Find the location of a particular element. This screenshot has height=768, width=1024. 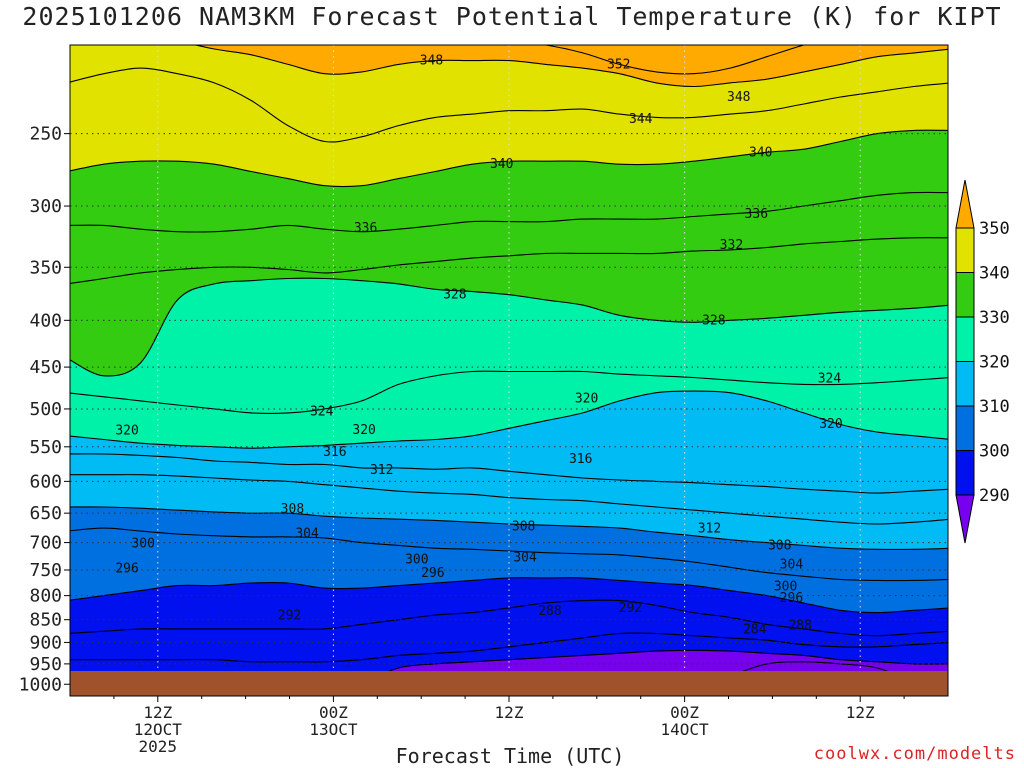

colorbar-label-320: 320 is located at coordinates (994, 363).